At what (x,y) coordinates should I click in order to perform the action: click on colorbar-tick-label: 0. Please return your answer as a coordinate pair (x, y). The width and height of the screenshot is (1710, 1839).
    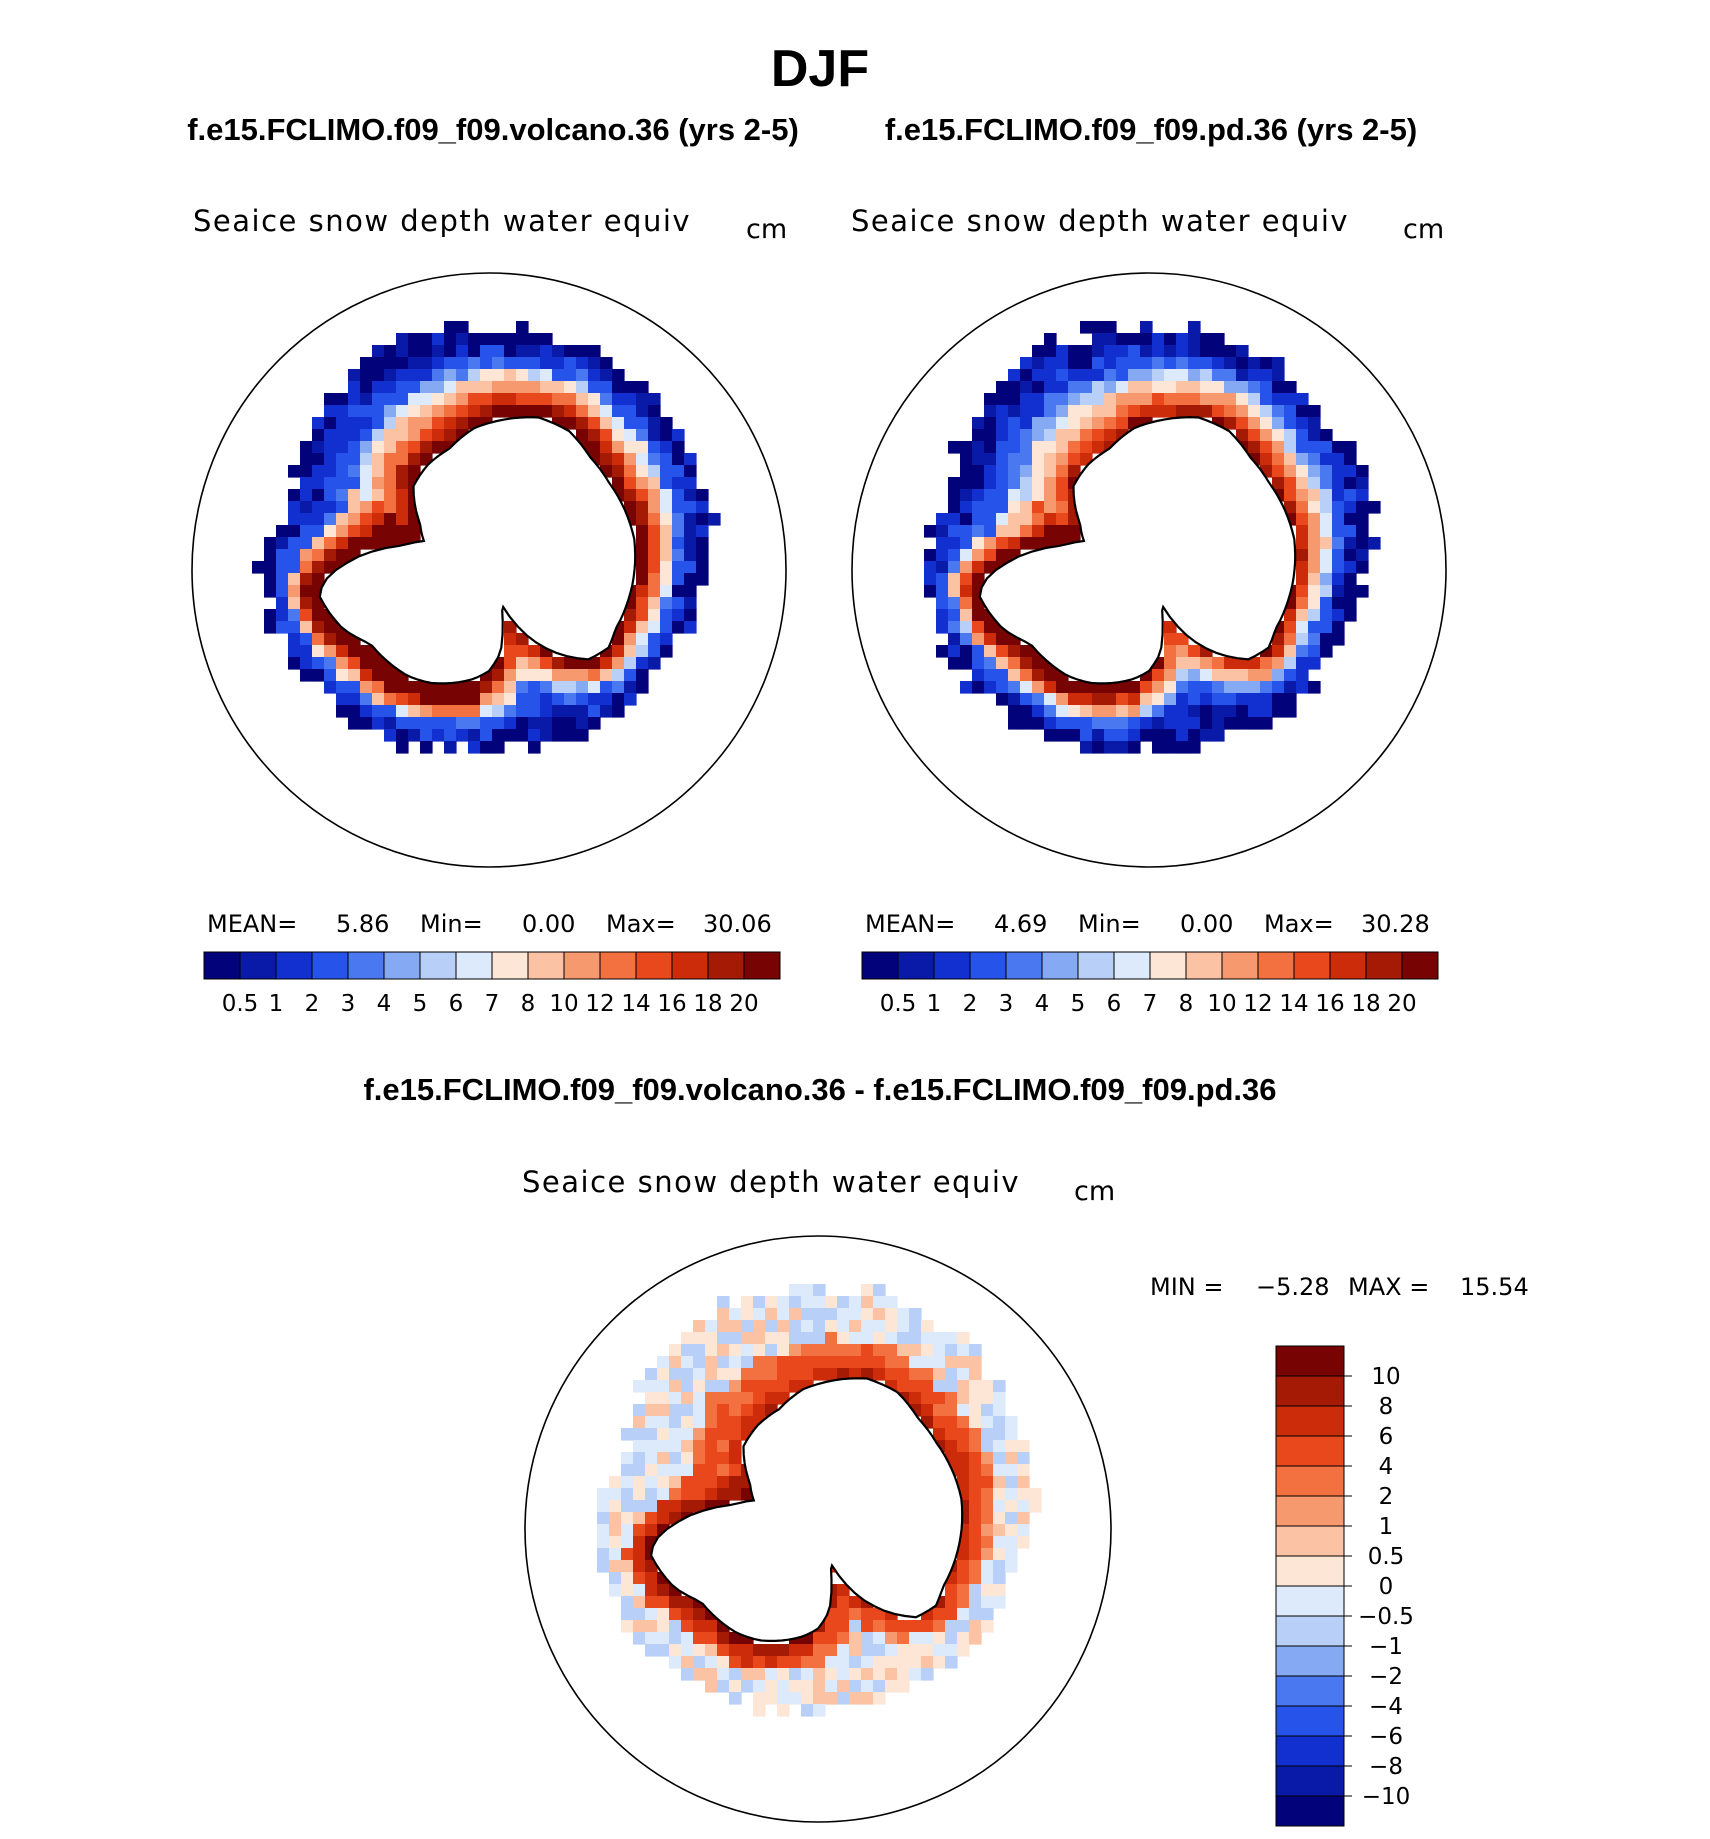
    Looking at the image, I should click on (1386, 1587).